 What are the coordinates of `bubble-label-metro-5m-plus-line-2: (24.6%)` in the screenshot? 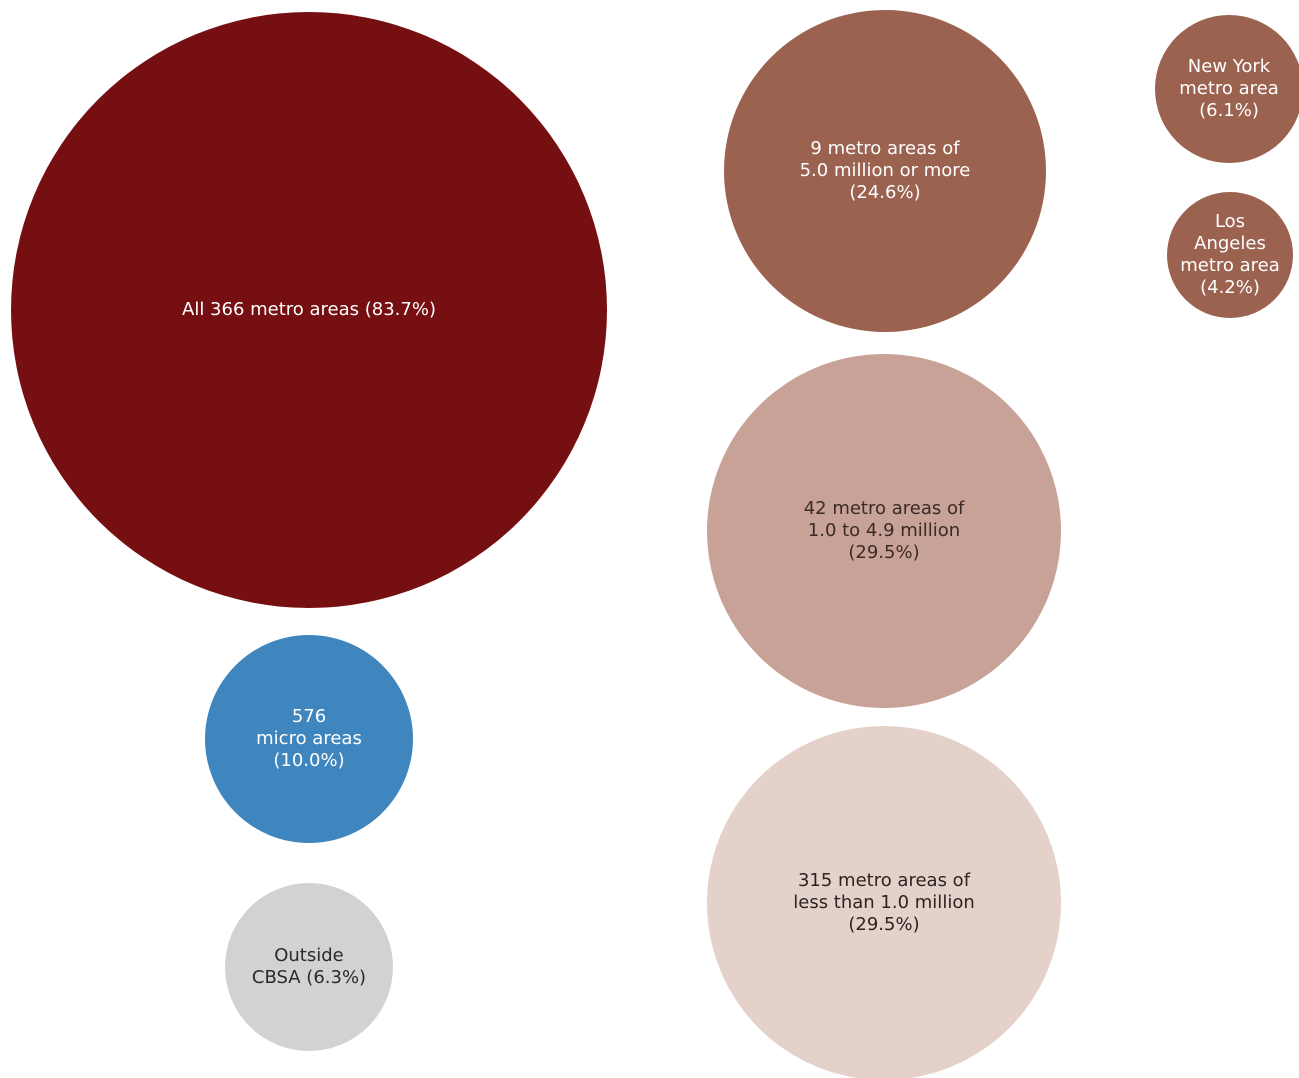 It's located at (884, 192).